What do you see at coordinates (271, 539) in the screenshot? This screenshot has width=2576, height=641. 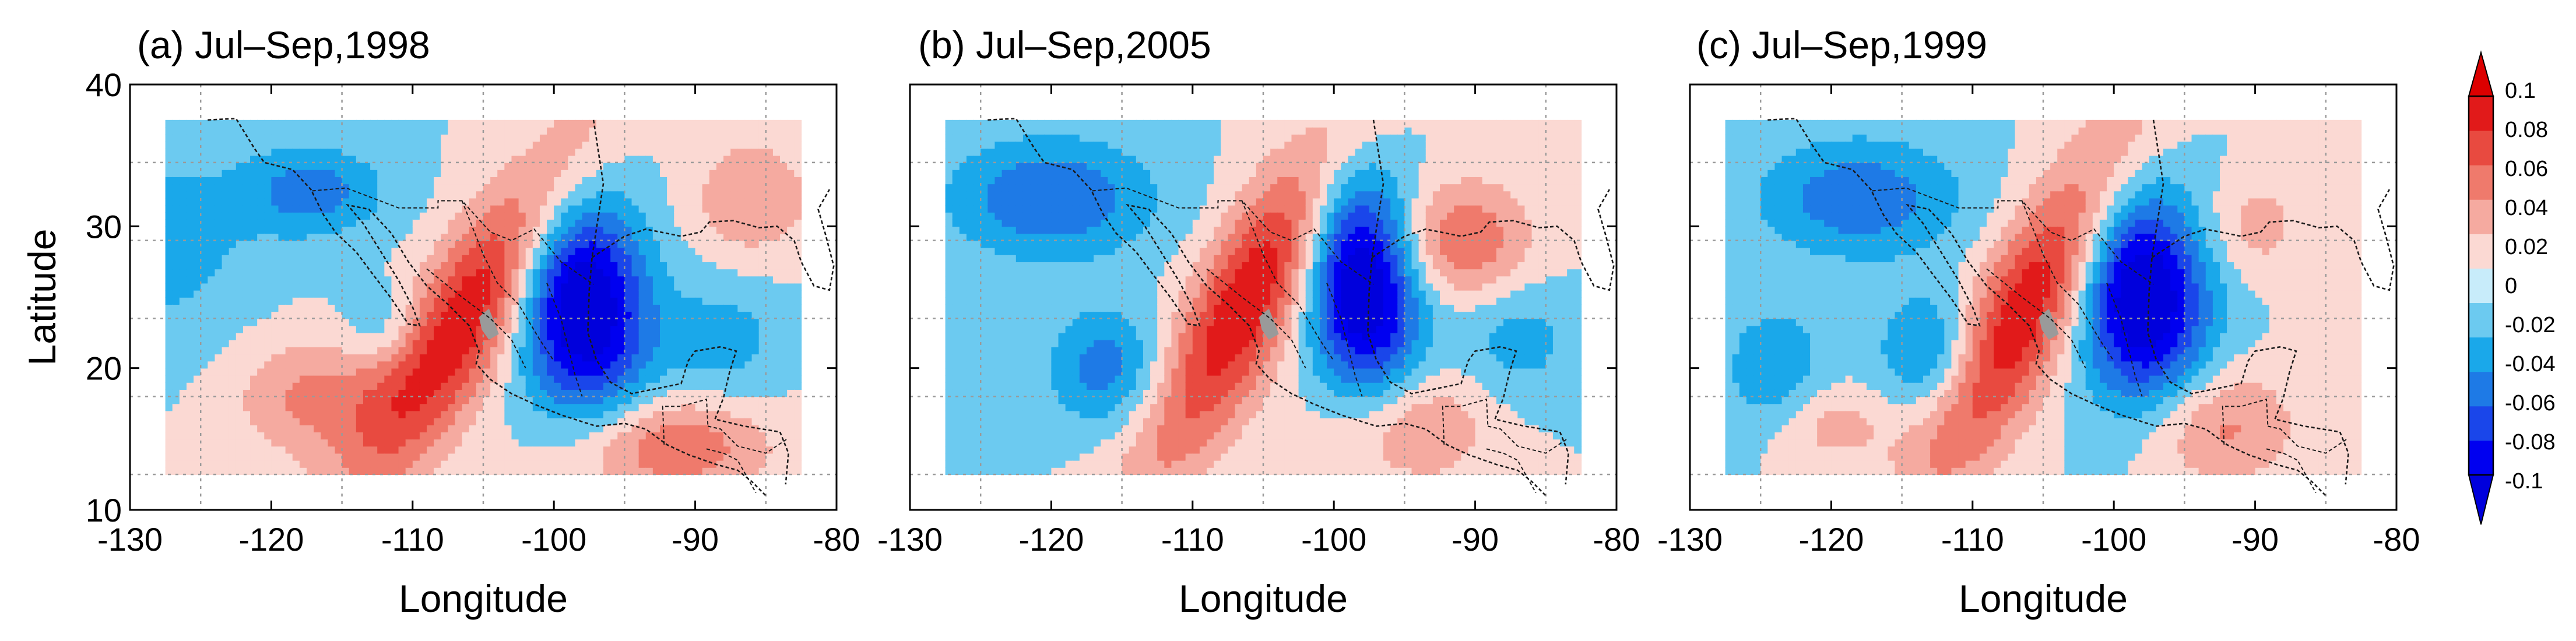 I see `panel-a-x-tick-label: -120` at bounding box center [271, 539].